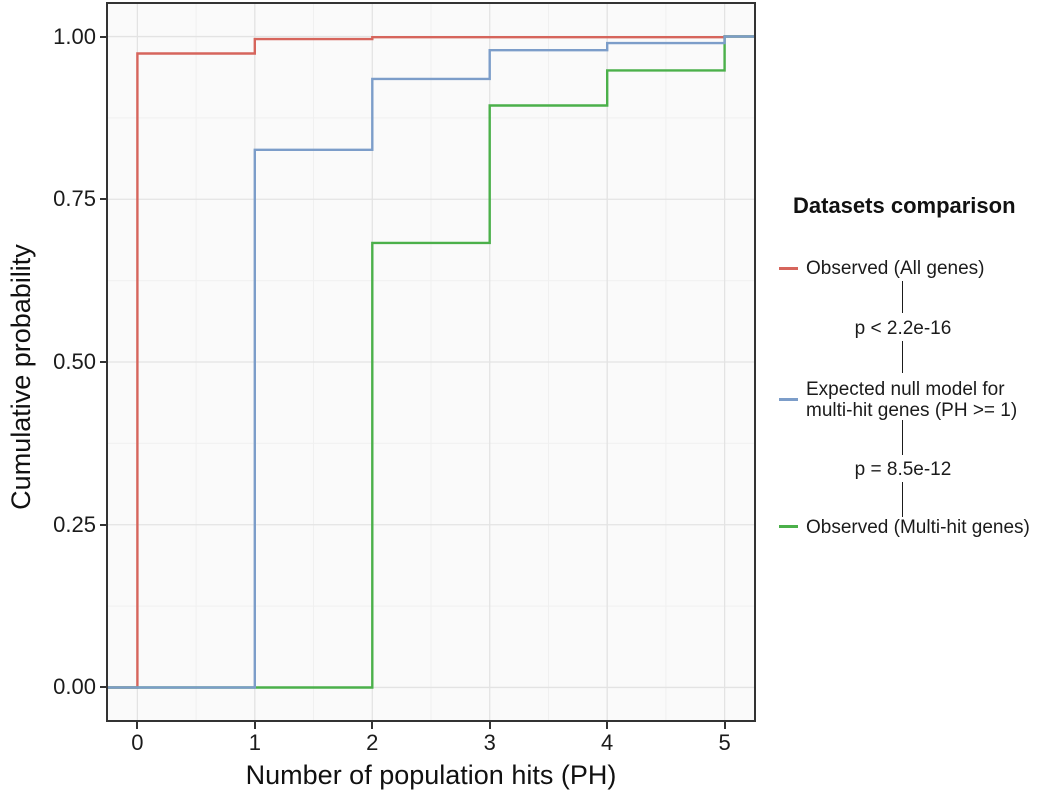 This screenshot has height=799, width=1057. I want to click on y-tick-label: 0.00, so click(74, 687).